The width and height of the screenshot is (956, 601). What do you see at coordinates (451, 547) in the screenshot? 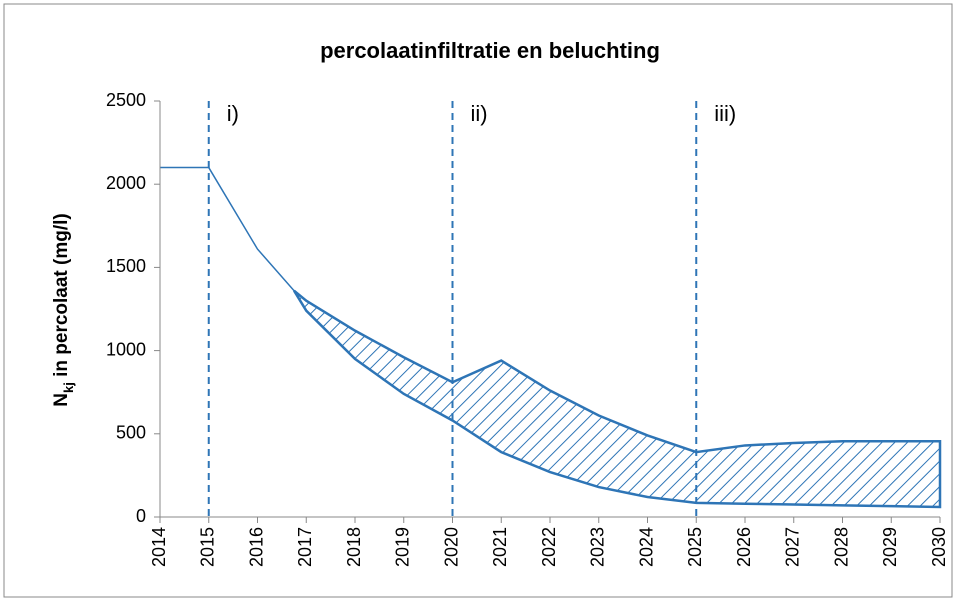
I see `x-tick-label: 2020` at bounding box center [451, 547].